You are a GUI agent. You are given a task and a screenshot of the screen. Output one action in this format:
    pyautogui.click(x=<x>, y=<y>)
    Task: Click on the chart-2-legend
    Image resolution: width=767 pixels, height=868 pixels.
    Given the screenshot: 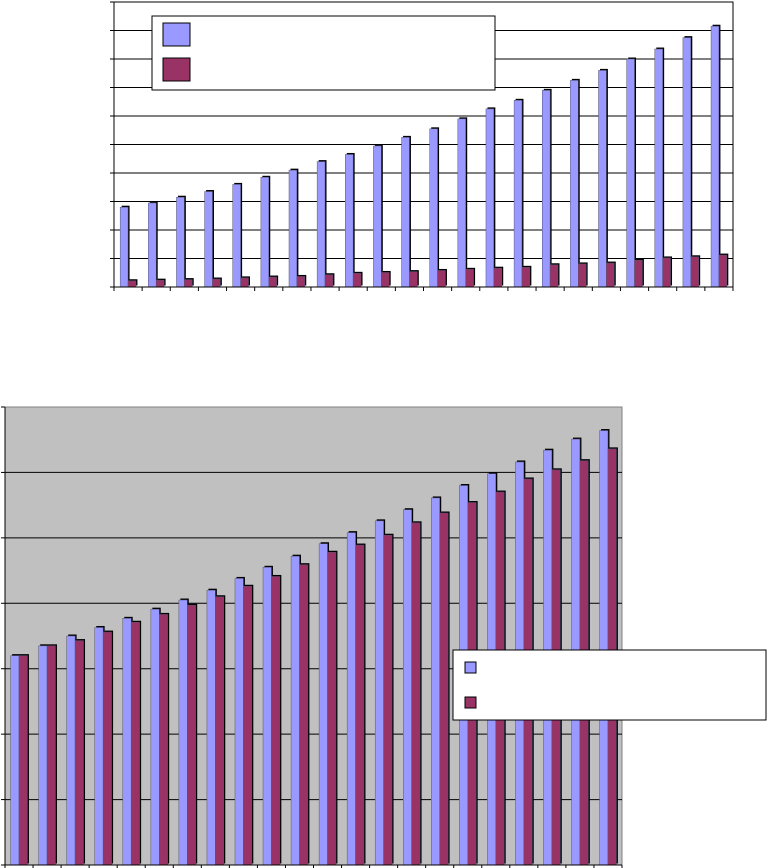 What is the action you would take?
    pyautogui.click(x=609, y=685)
    